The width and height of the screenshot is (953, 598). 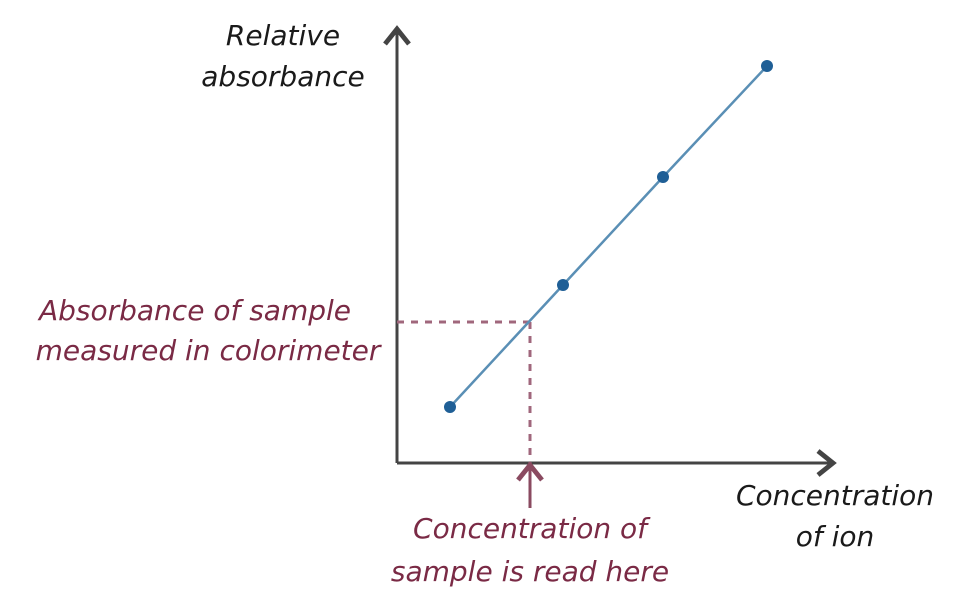 I want to click on y-axis-label: Relative, so click(x=283, y=35).